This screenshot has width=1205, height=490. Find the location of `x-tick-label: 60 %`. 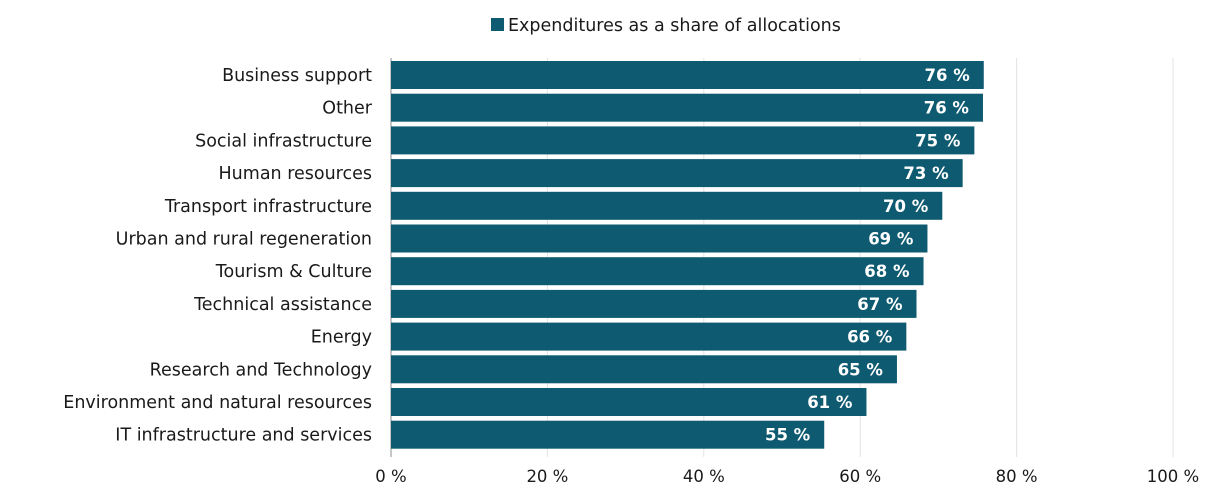

x-tick-label: 60 % is located at coordinates (860, 476).